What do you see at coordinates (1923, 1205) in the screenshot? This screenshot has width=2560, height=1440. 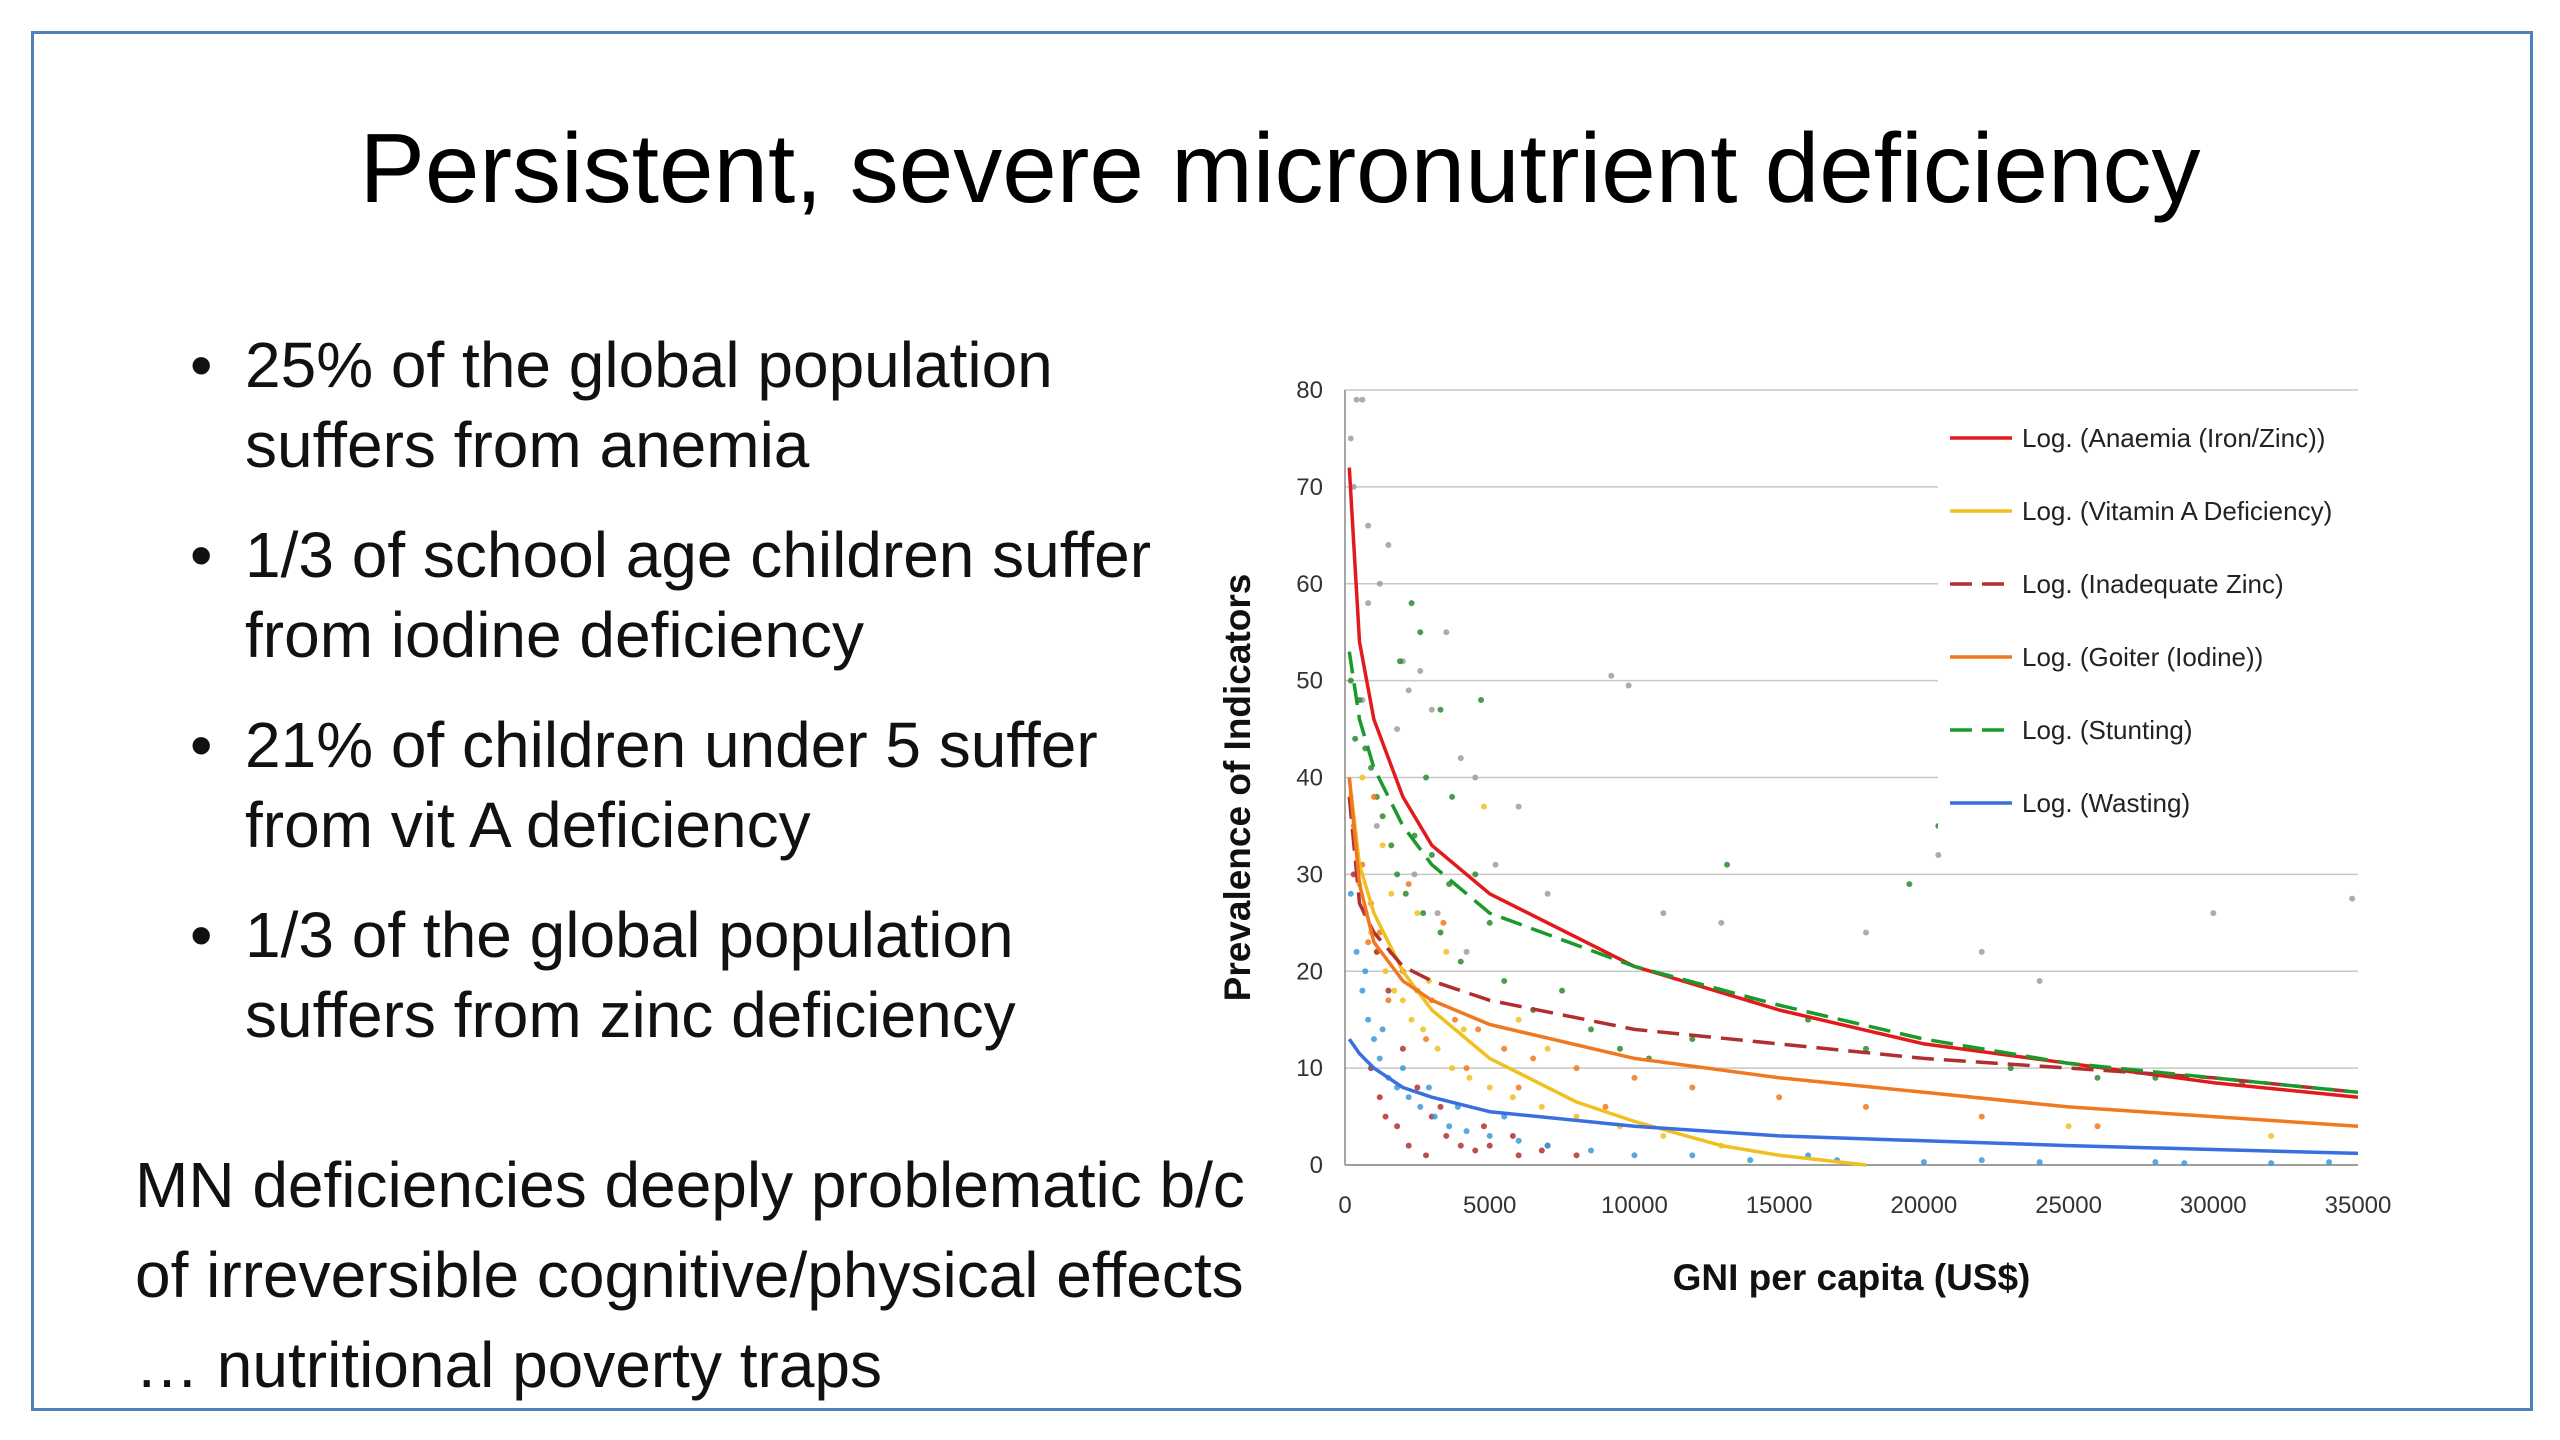 I see `x-tick-label: 20000` at bounding box center [1923, 1205].